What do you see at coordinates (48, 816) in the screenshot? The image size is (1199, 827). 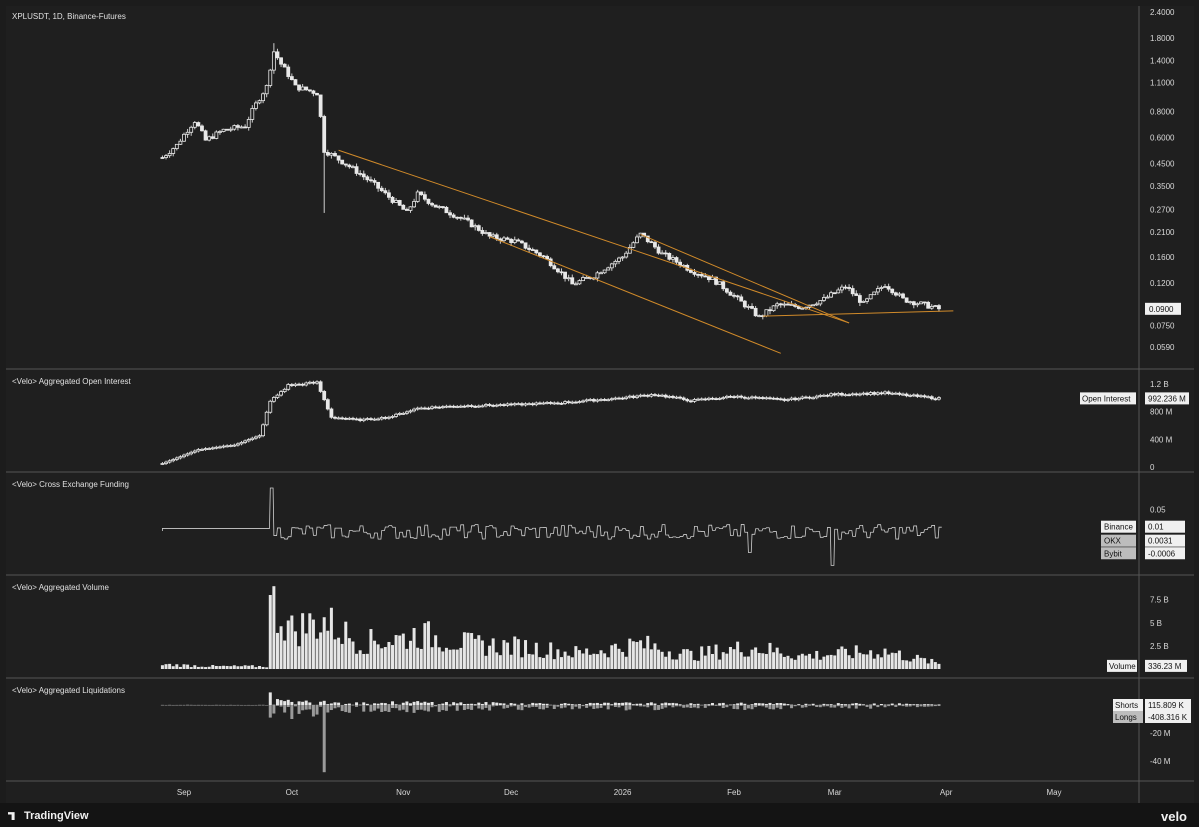 I see `tradingview-logo: TradingView` at bounding box center [48, 816].